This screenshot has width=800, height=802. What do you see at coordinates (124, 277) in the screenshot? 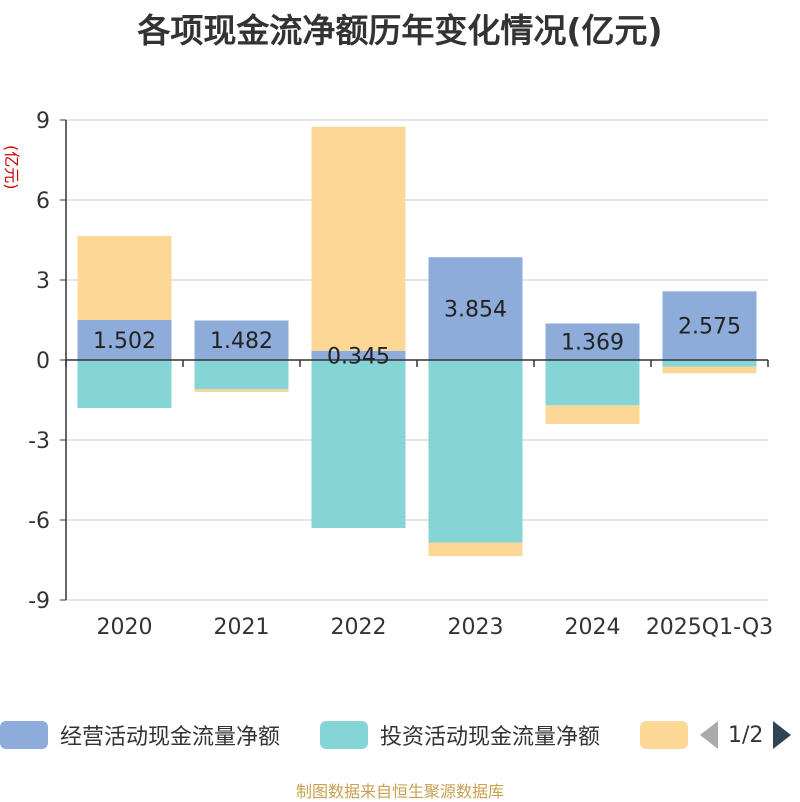
I see `bar-financing-2020` at bounding box center [124, 277].